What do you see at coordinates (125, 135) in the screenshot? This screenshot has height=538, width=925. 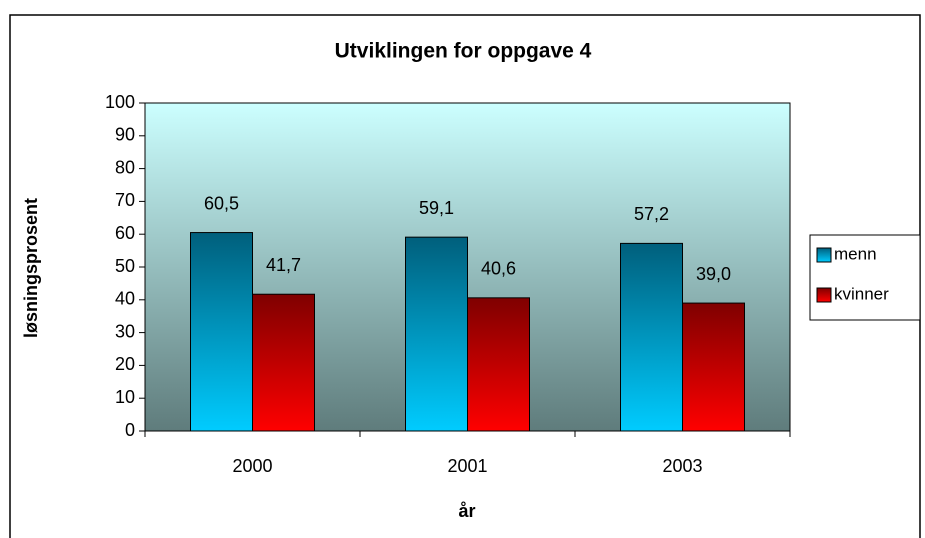 I see `y-tick-label: 90` at bounding box center [125, 135].